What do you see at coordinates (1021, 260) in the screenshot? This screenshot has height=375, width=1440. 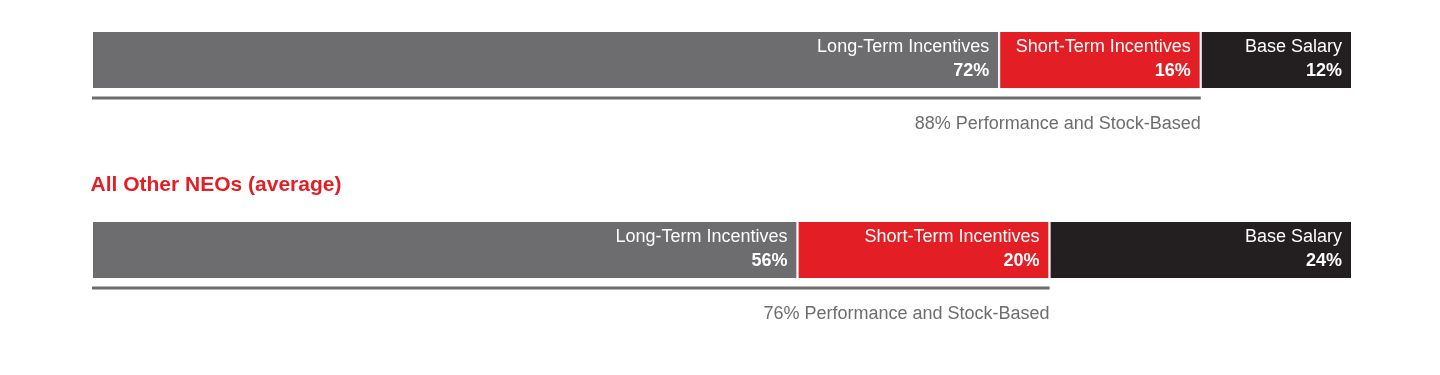 I see `data-label: 20%` at bounding box center [1021, 260].